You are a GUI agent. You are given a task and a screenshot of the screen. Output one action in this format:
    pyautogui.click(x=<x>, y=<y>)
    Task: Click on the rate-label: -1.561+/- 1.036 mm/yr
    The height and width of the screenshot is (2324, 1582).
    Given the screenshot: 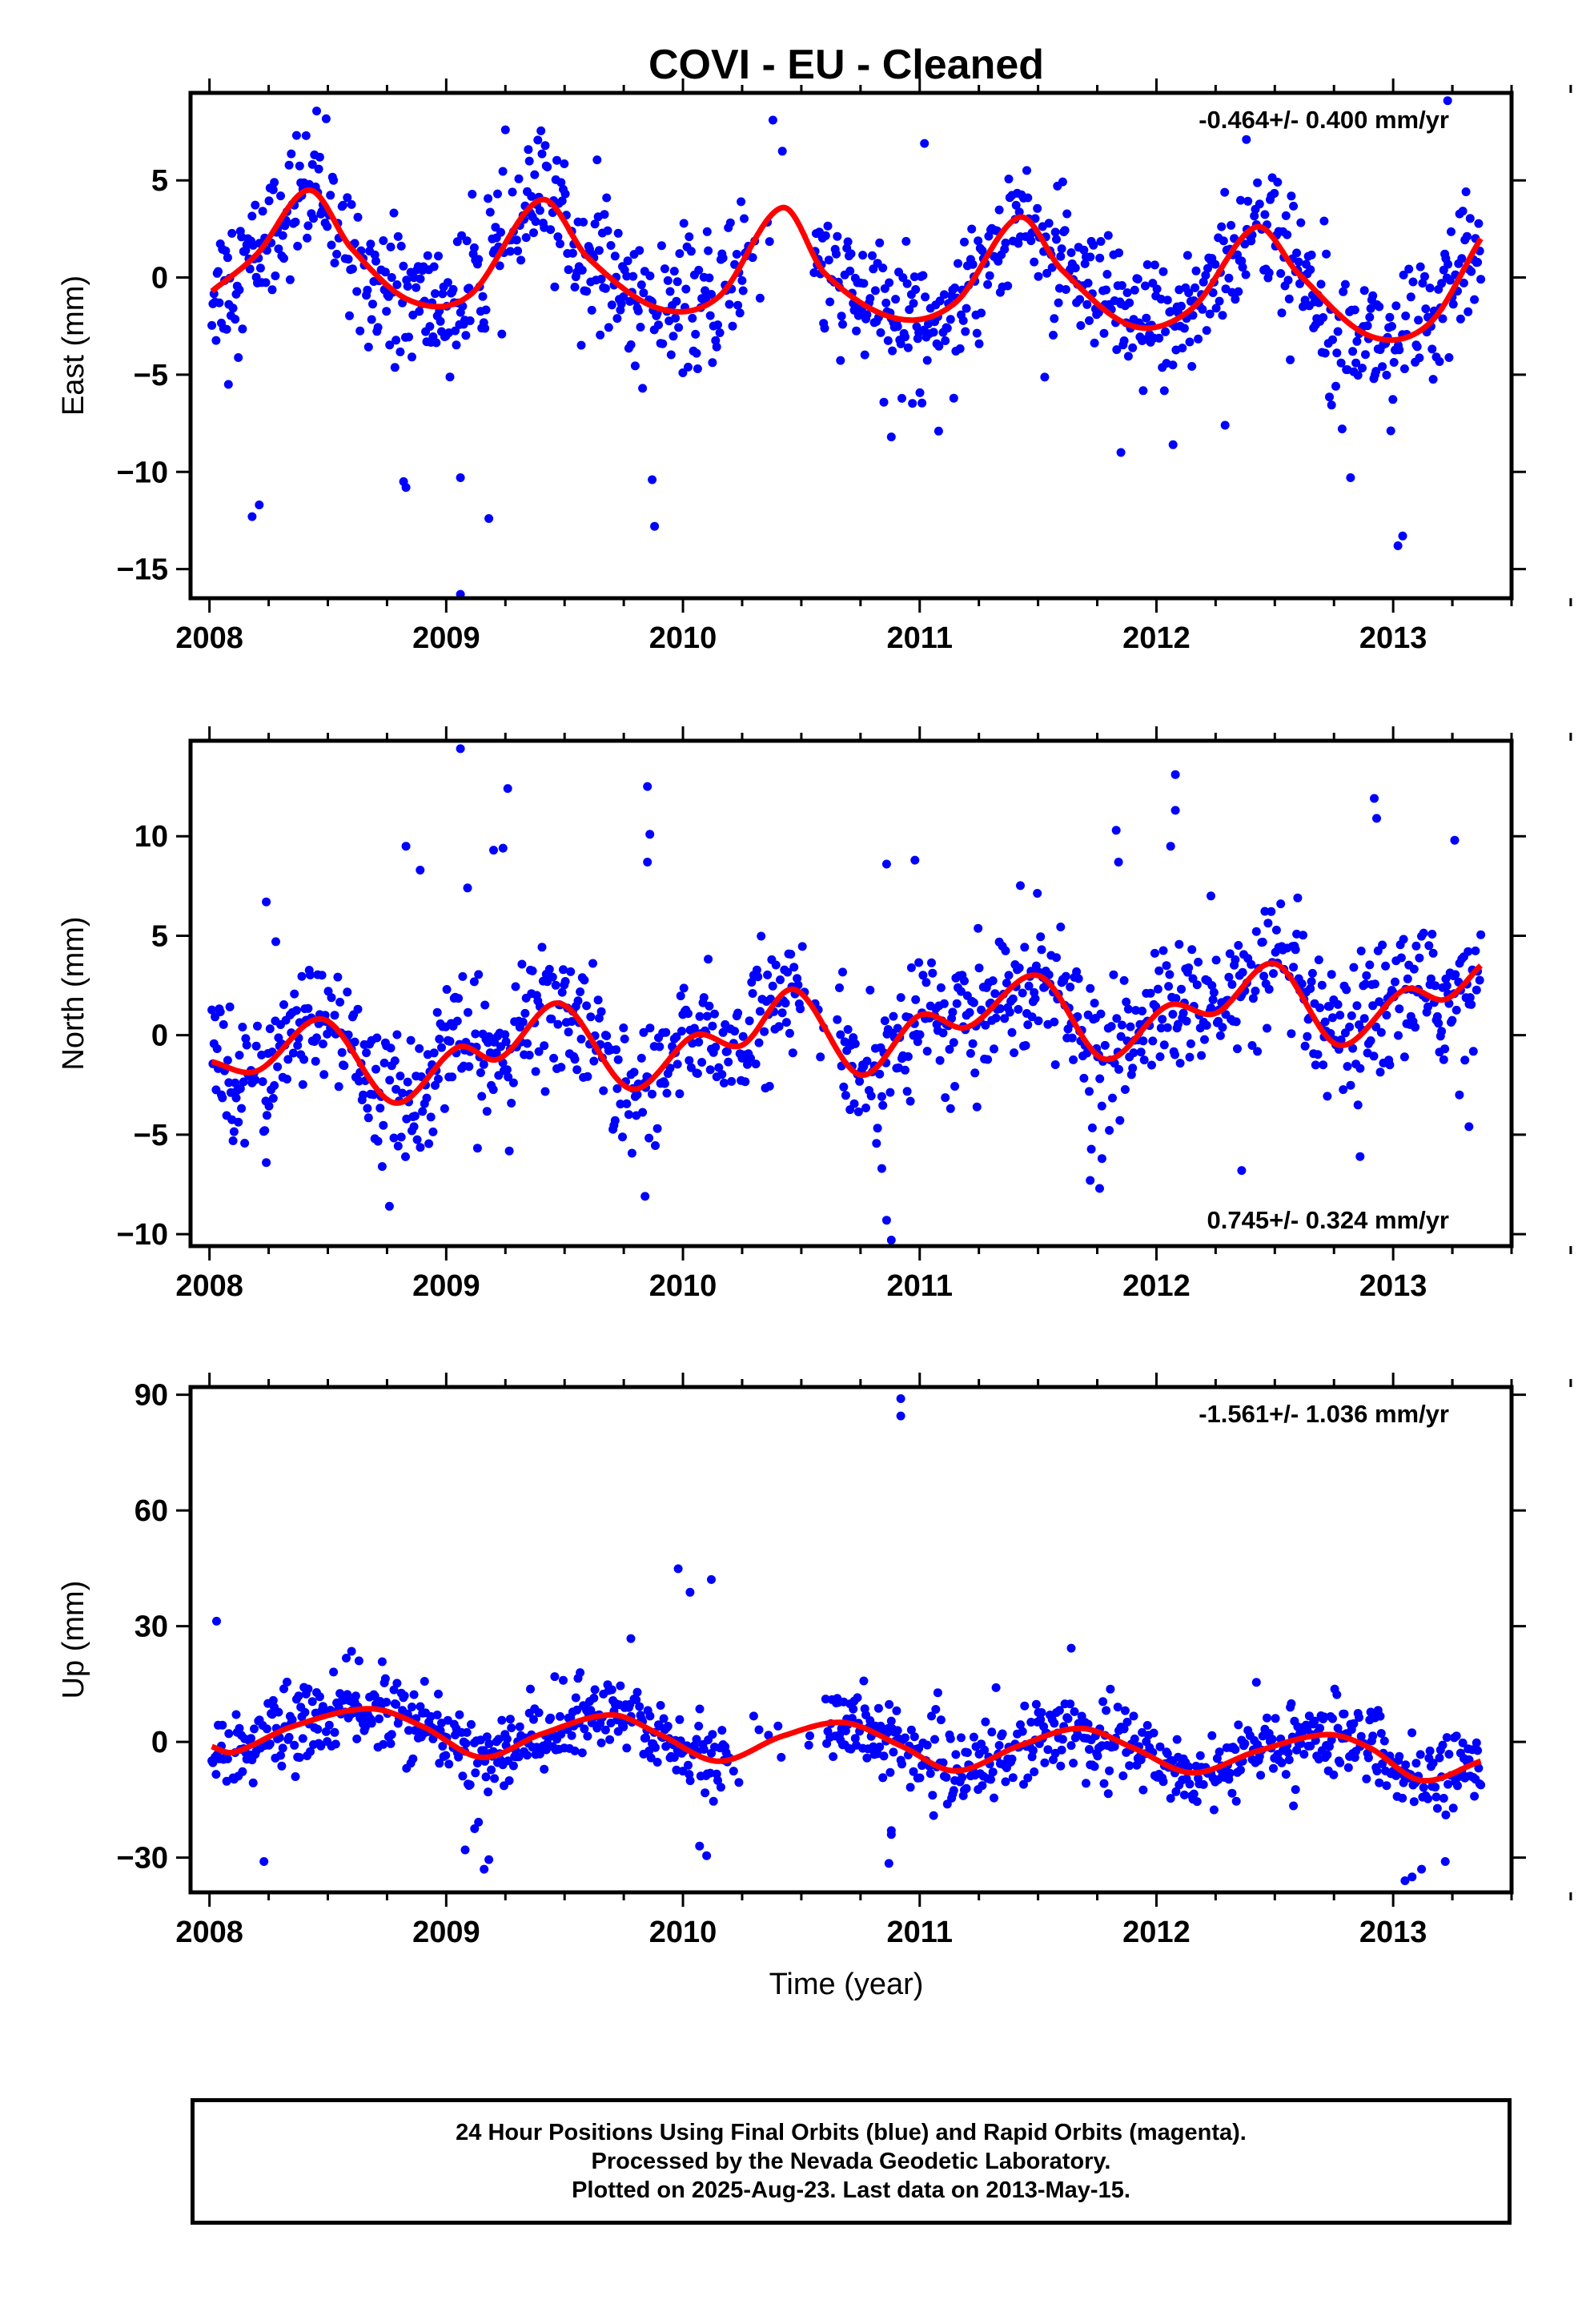 What is the action you would take?
    pyautogui.click(x=1324, y=1414)
    